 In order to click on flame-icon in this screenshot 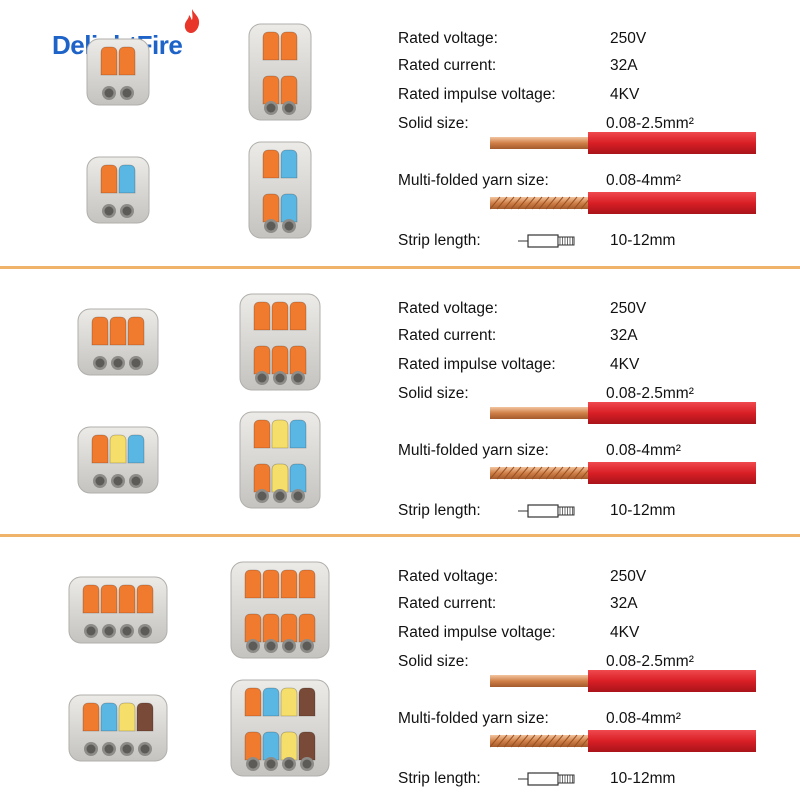, I will do `click(192, 21)`.